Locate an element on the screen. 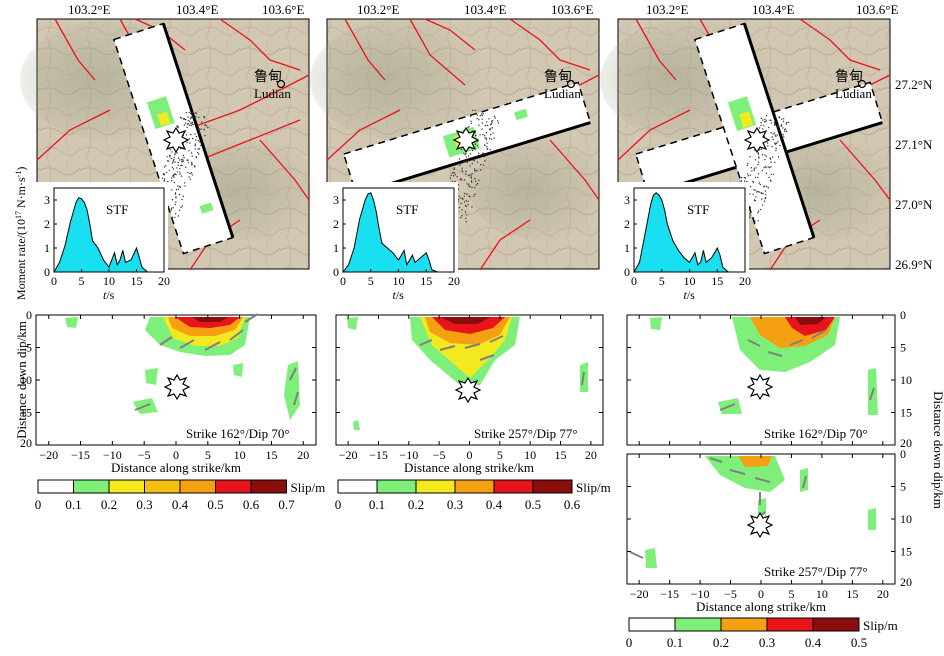  colorbar-tick-label: 0.2 is located at coordinates (721, 642).